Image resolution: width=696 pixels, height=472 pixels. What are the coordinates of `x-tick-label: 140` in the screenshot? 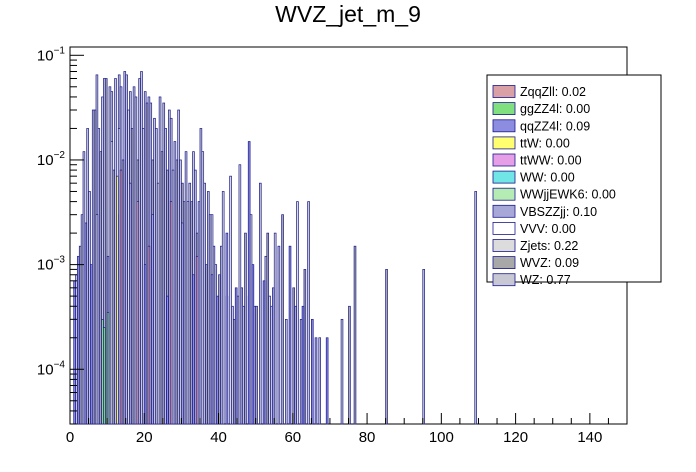 It's located at (589, 437).